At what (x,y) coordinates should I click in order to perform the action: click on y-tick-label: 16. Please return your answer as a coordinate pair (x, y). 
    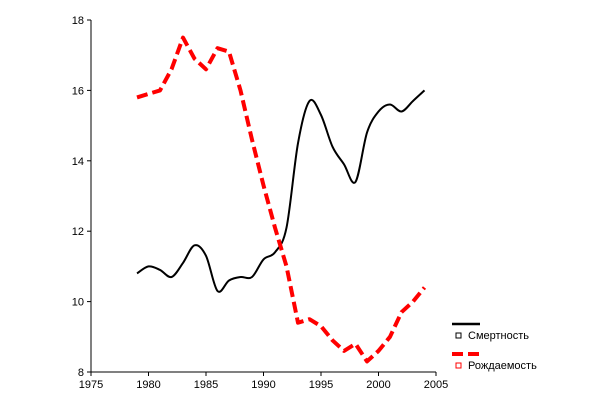
    Looking at the image, I should click on (78, 91).